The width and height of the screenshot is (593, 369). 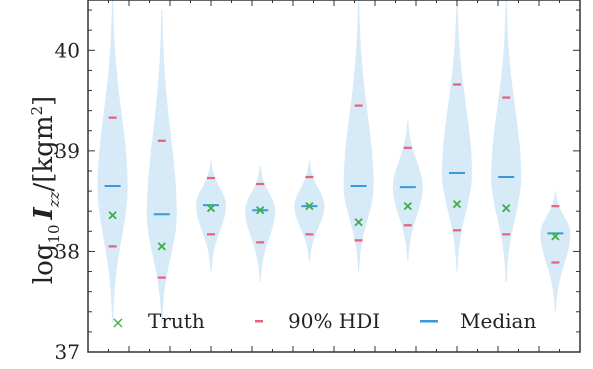 I want to click on legend: × Truth 90% HDI Median, so click(x=323, y=321).